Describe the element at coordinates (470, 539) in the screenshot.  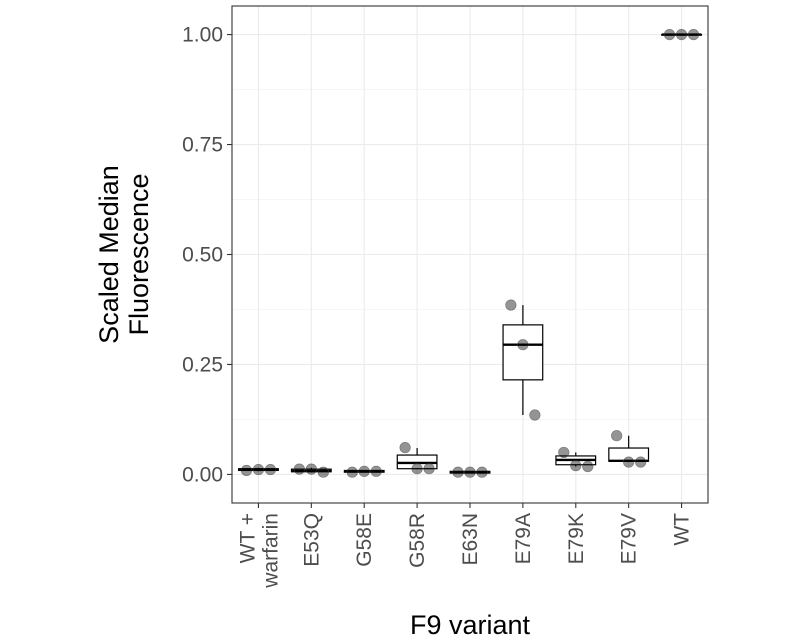
I see `x-tick-label: E63N` at that location.